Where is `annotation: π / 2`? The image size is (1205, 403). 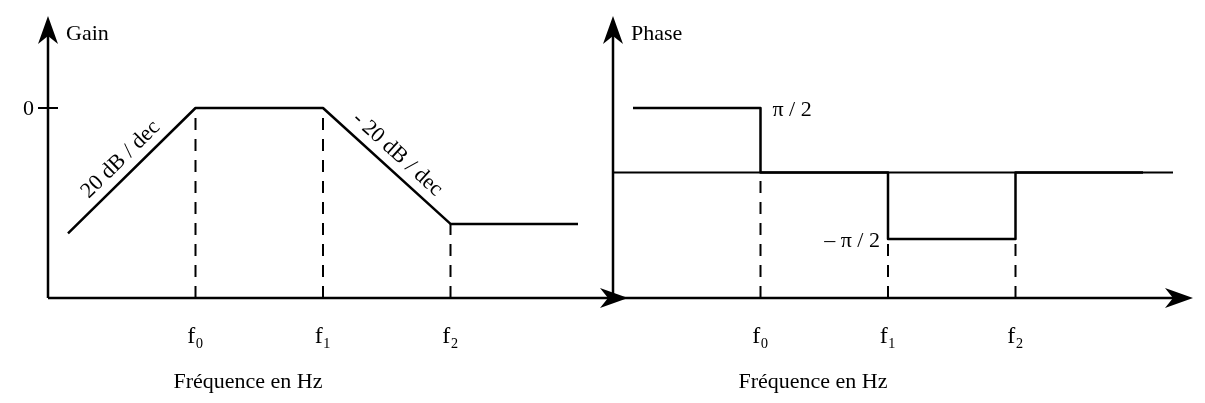
annotation: π / 2 is located at coordinates (792, 108).